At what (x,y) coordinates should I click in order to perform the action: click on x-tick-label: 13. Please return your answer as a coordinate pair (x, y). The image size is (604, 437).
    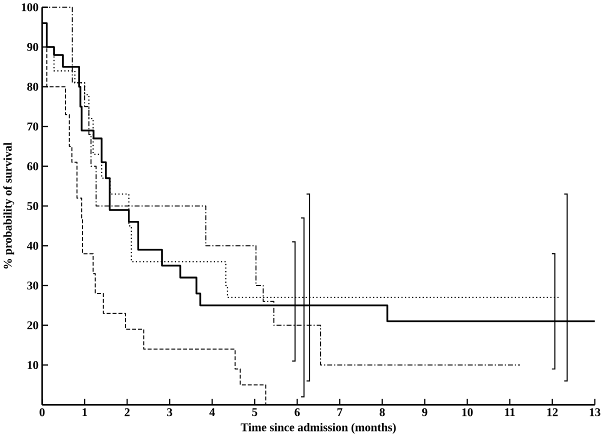
    Looking at the image, I should click on (595, 412).